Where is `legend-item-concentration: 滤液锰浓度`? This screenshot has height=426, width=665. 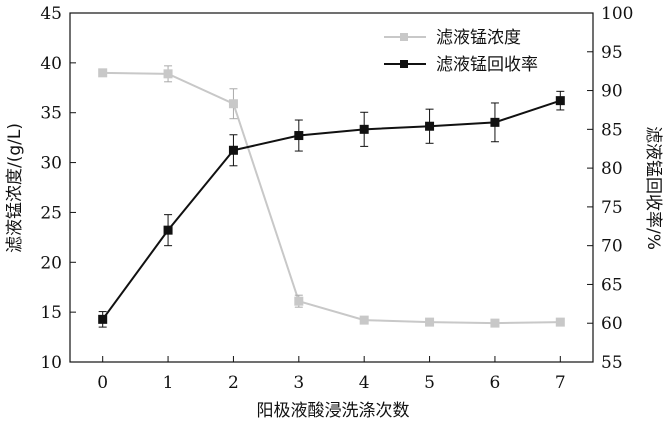 legend-item-concentration: 滤液锰浓度 is located at coordinates (452, 38).